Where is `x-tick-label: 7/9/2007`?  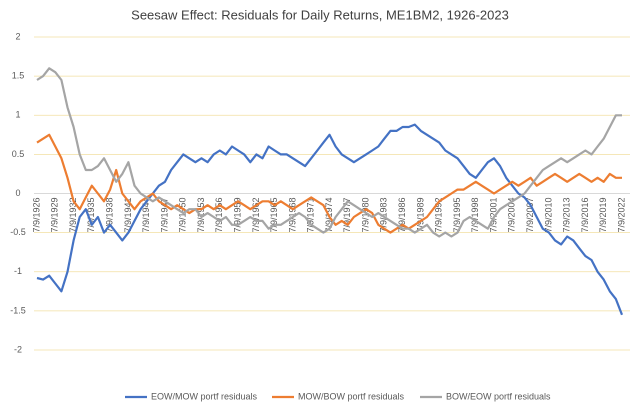 x-tick-label: 7/9/2007 is located at coordinates (530, 215).